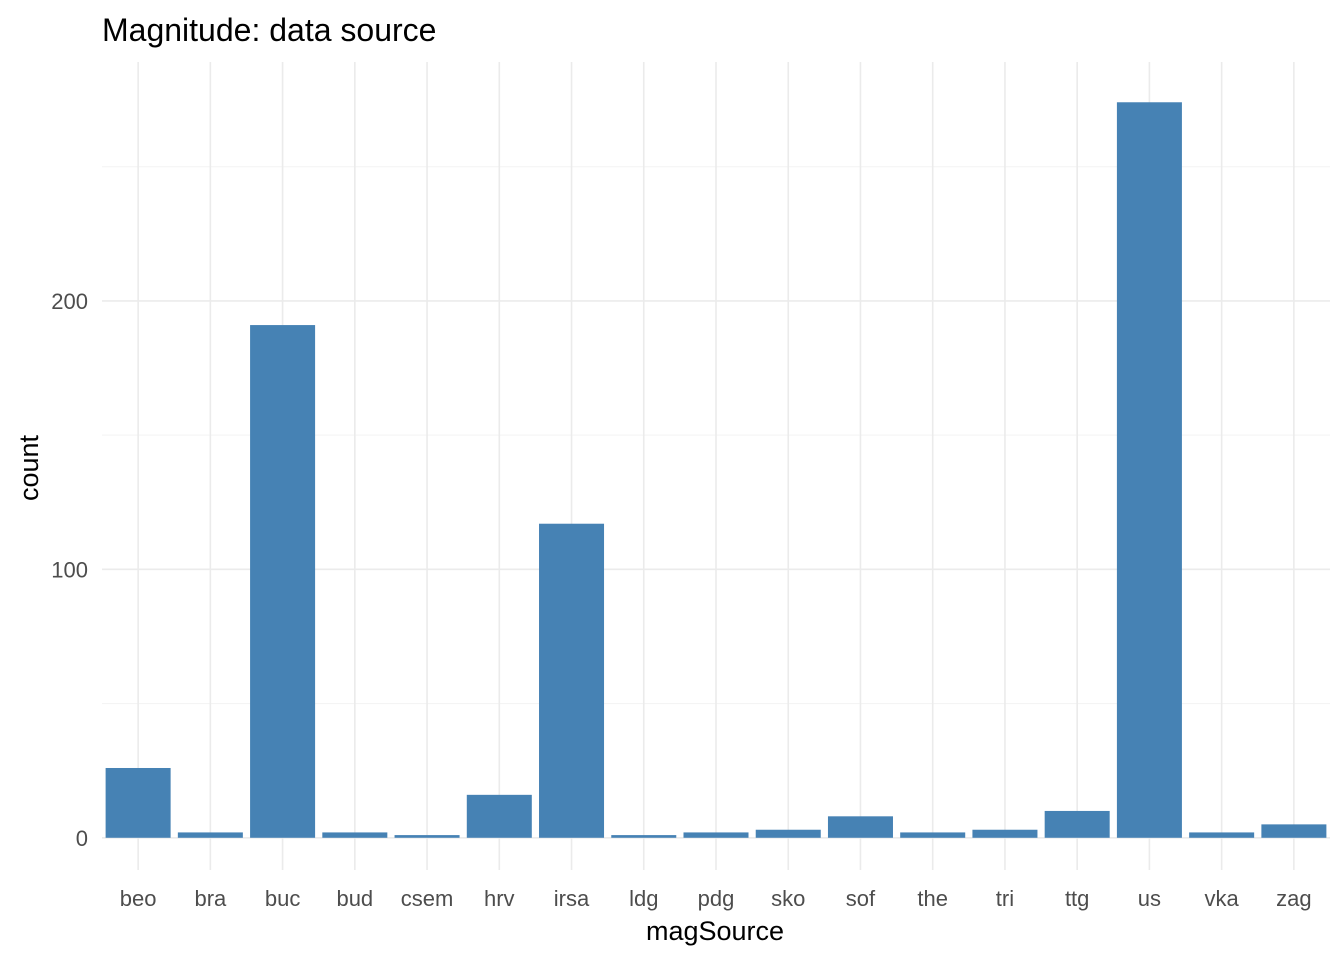 Image resolution: width=1344 pixels, height=960 pixels. What do you see at coordinates (283, 581) in the screenshot?
I see `bar-buc` at bounding box center [283, 581].